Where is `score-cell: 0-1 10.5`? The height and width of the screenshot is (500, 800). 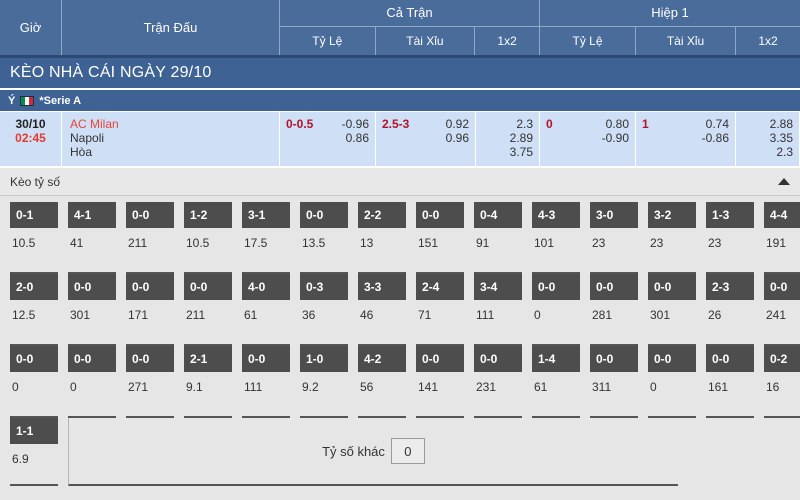
score-cell: 0-1 10.5 is located at coordinates (34, 238).